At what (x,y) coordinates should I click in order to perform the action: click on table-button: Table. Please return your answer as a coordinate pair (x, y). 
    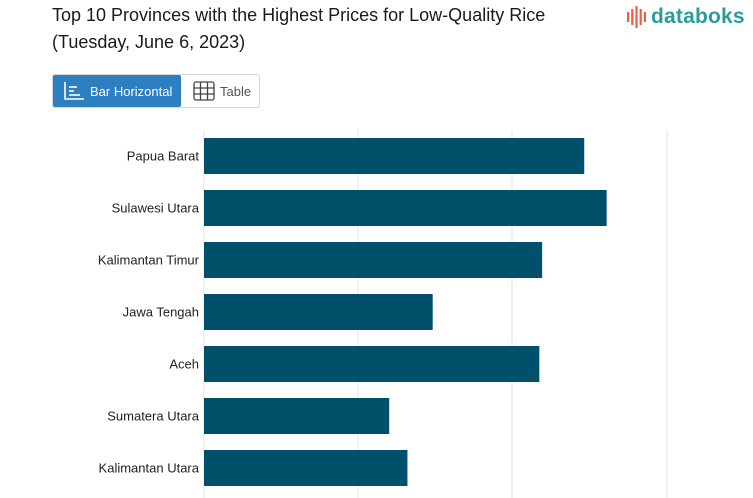
    Looking at the image, I should click on (216, 91).